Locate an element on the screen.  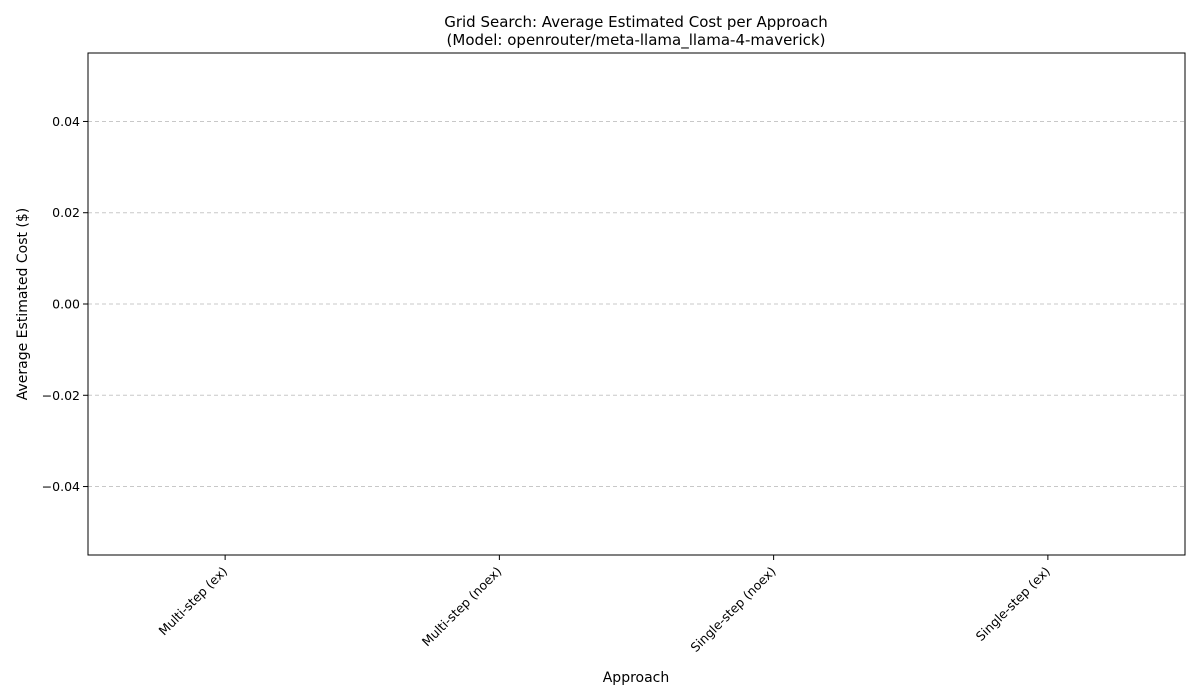
y-tick-label: 0.00 is located at coordinates (66, 304).